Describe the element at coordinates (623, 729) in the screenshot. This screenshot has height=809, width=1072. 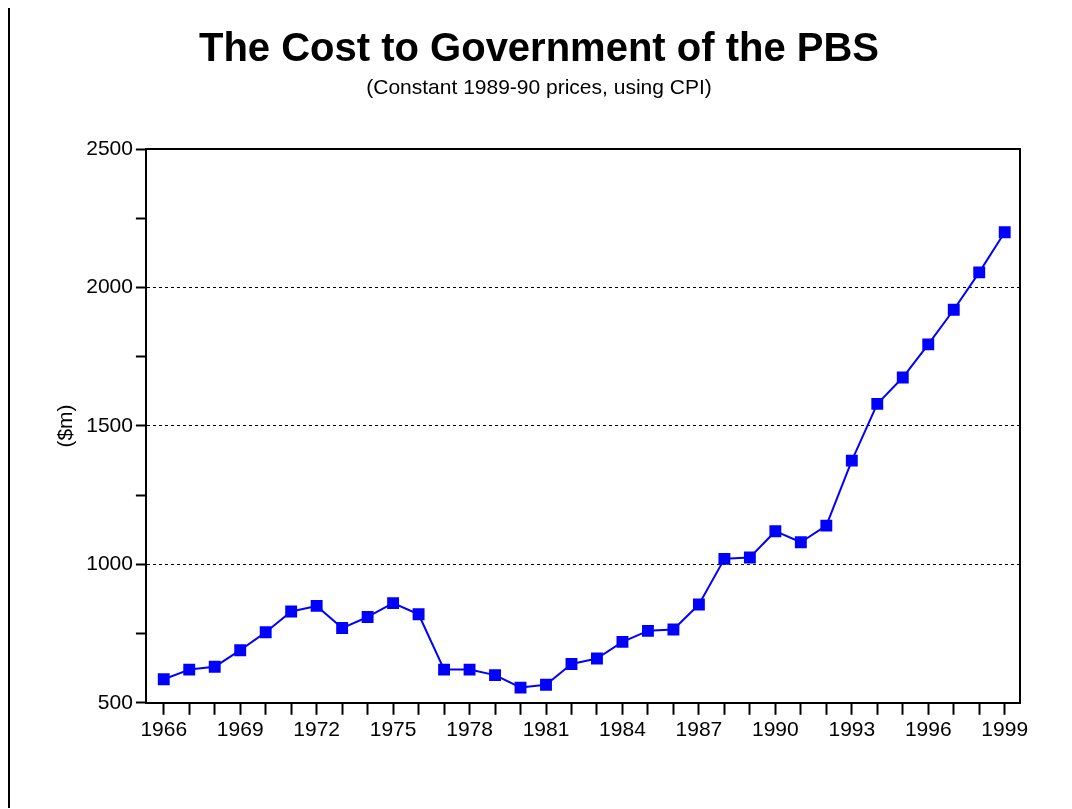
I see `x-tick-label: 1984` at that location.